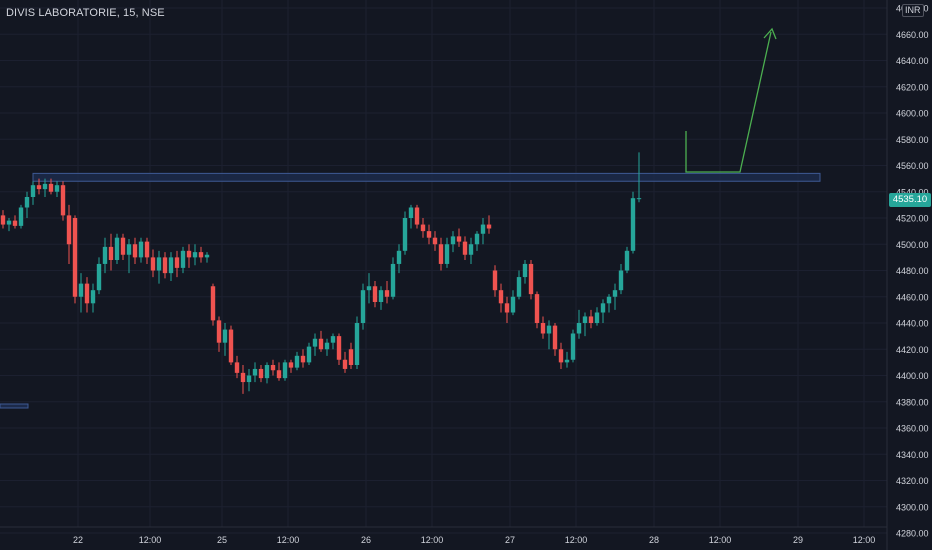 This screenshot has height=550, width=932. I want to click on currency-badge: INR, so click(913, 10).